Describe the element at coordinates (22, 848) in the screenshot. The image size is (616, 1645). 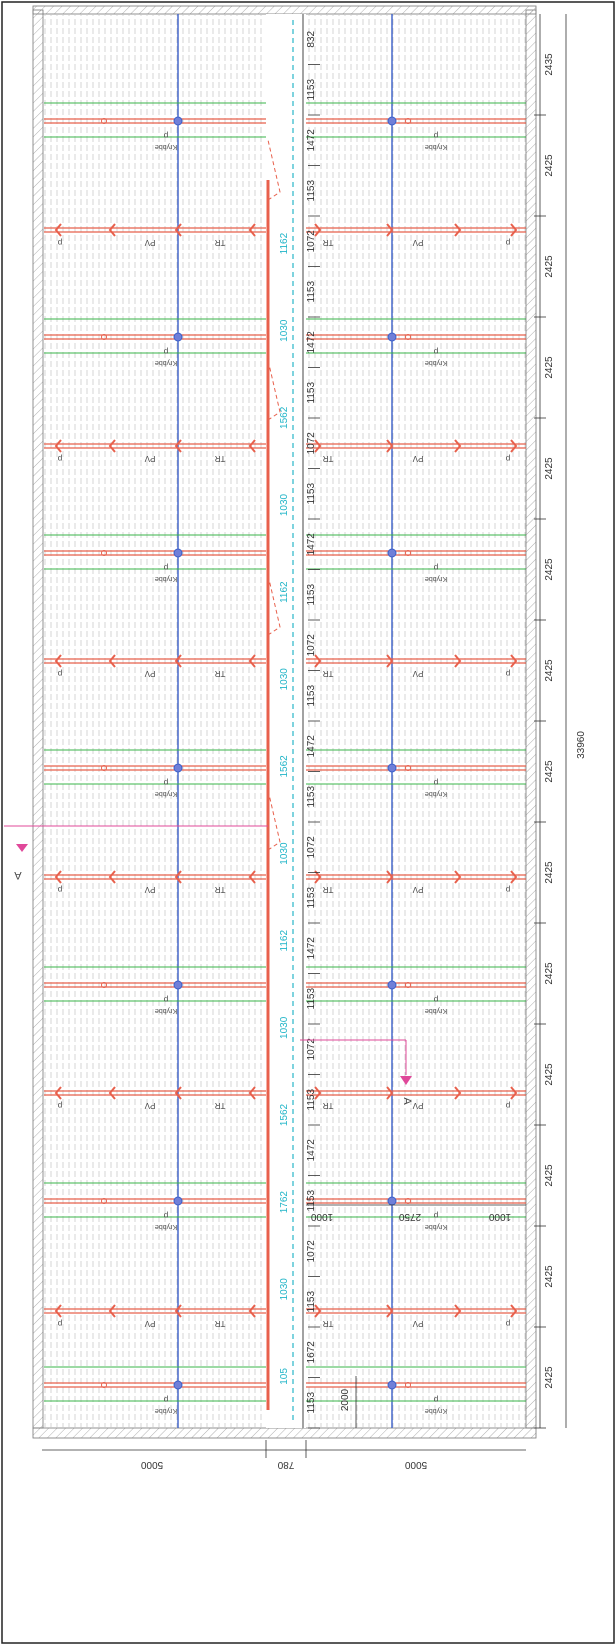
I see `section-arrow-left-icon` at that location.